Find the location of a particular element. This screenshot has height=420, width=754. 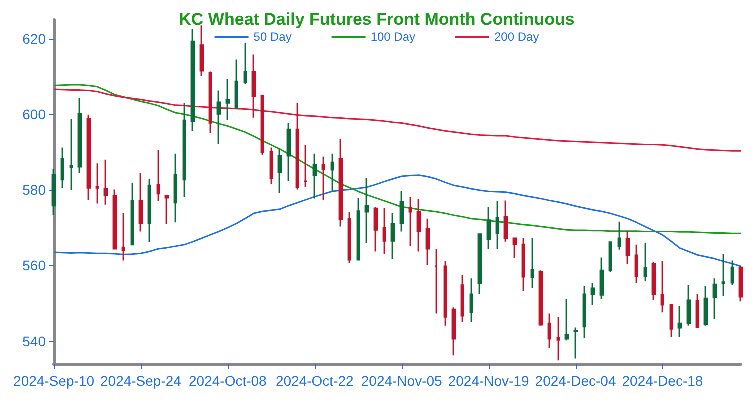

line-series is located at coordinates (397, 120).